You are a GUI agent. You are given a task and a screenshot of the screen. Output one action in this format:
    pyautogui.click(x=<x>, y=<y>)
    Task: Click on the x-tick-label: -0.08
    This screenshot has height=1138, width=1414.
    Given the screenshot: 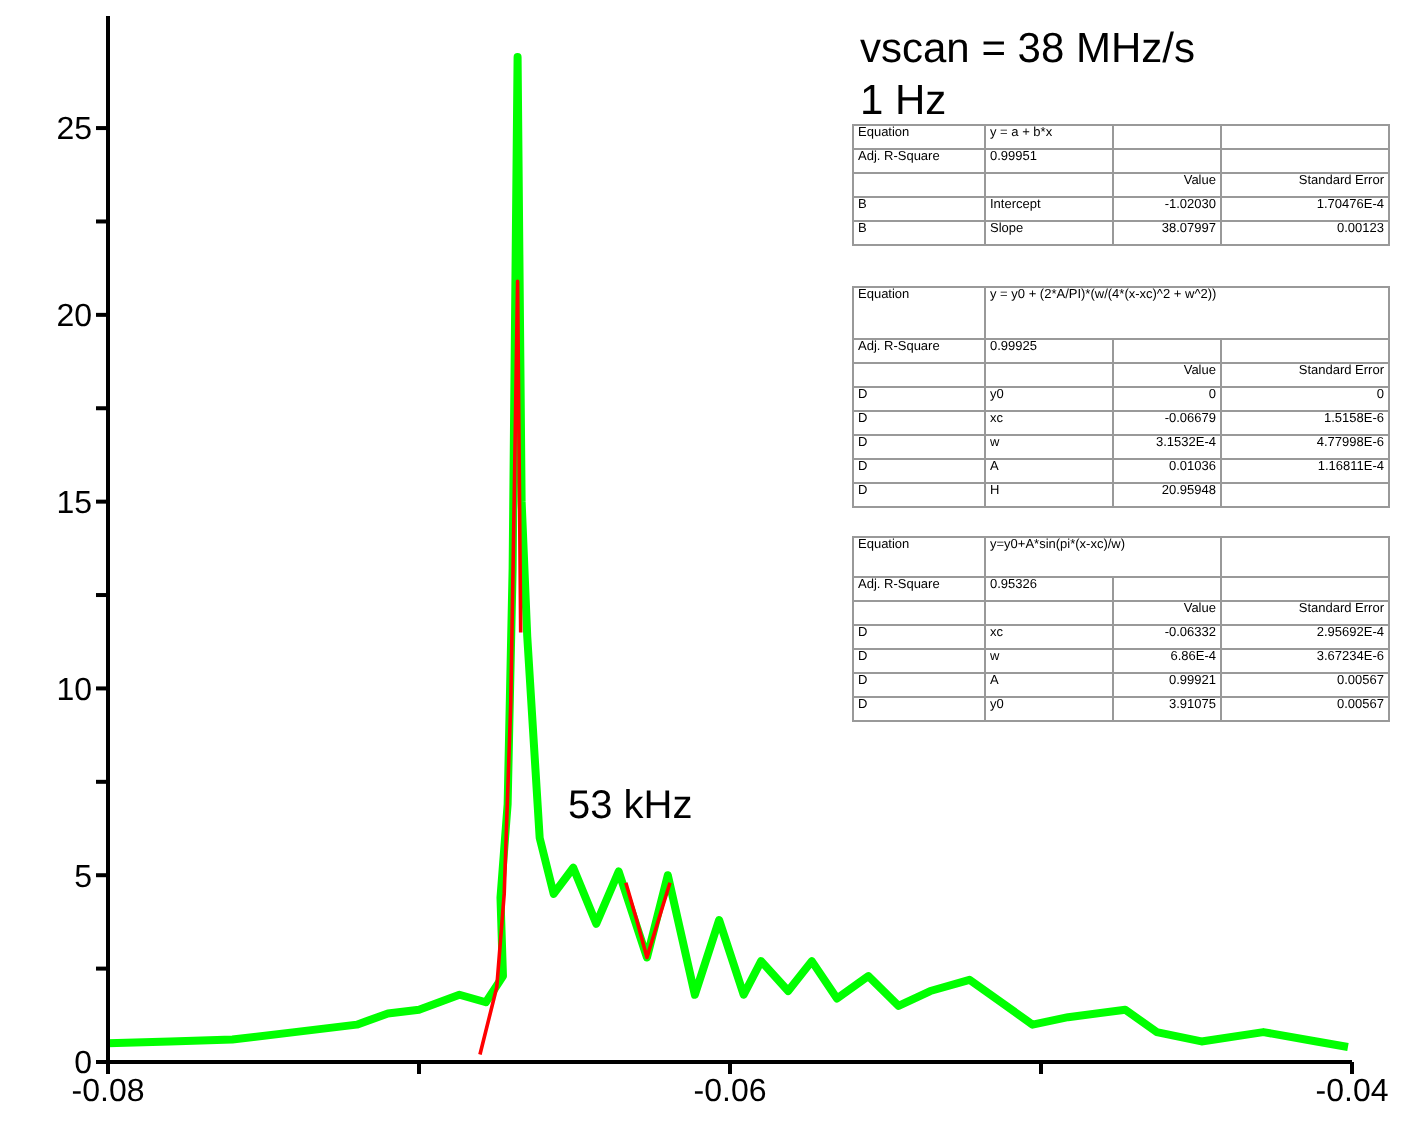 What is the action you would take?
    pyautogui.click(x=108, y=1091)
    